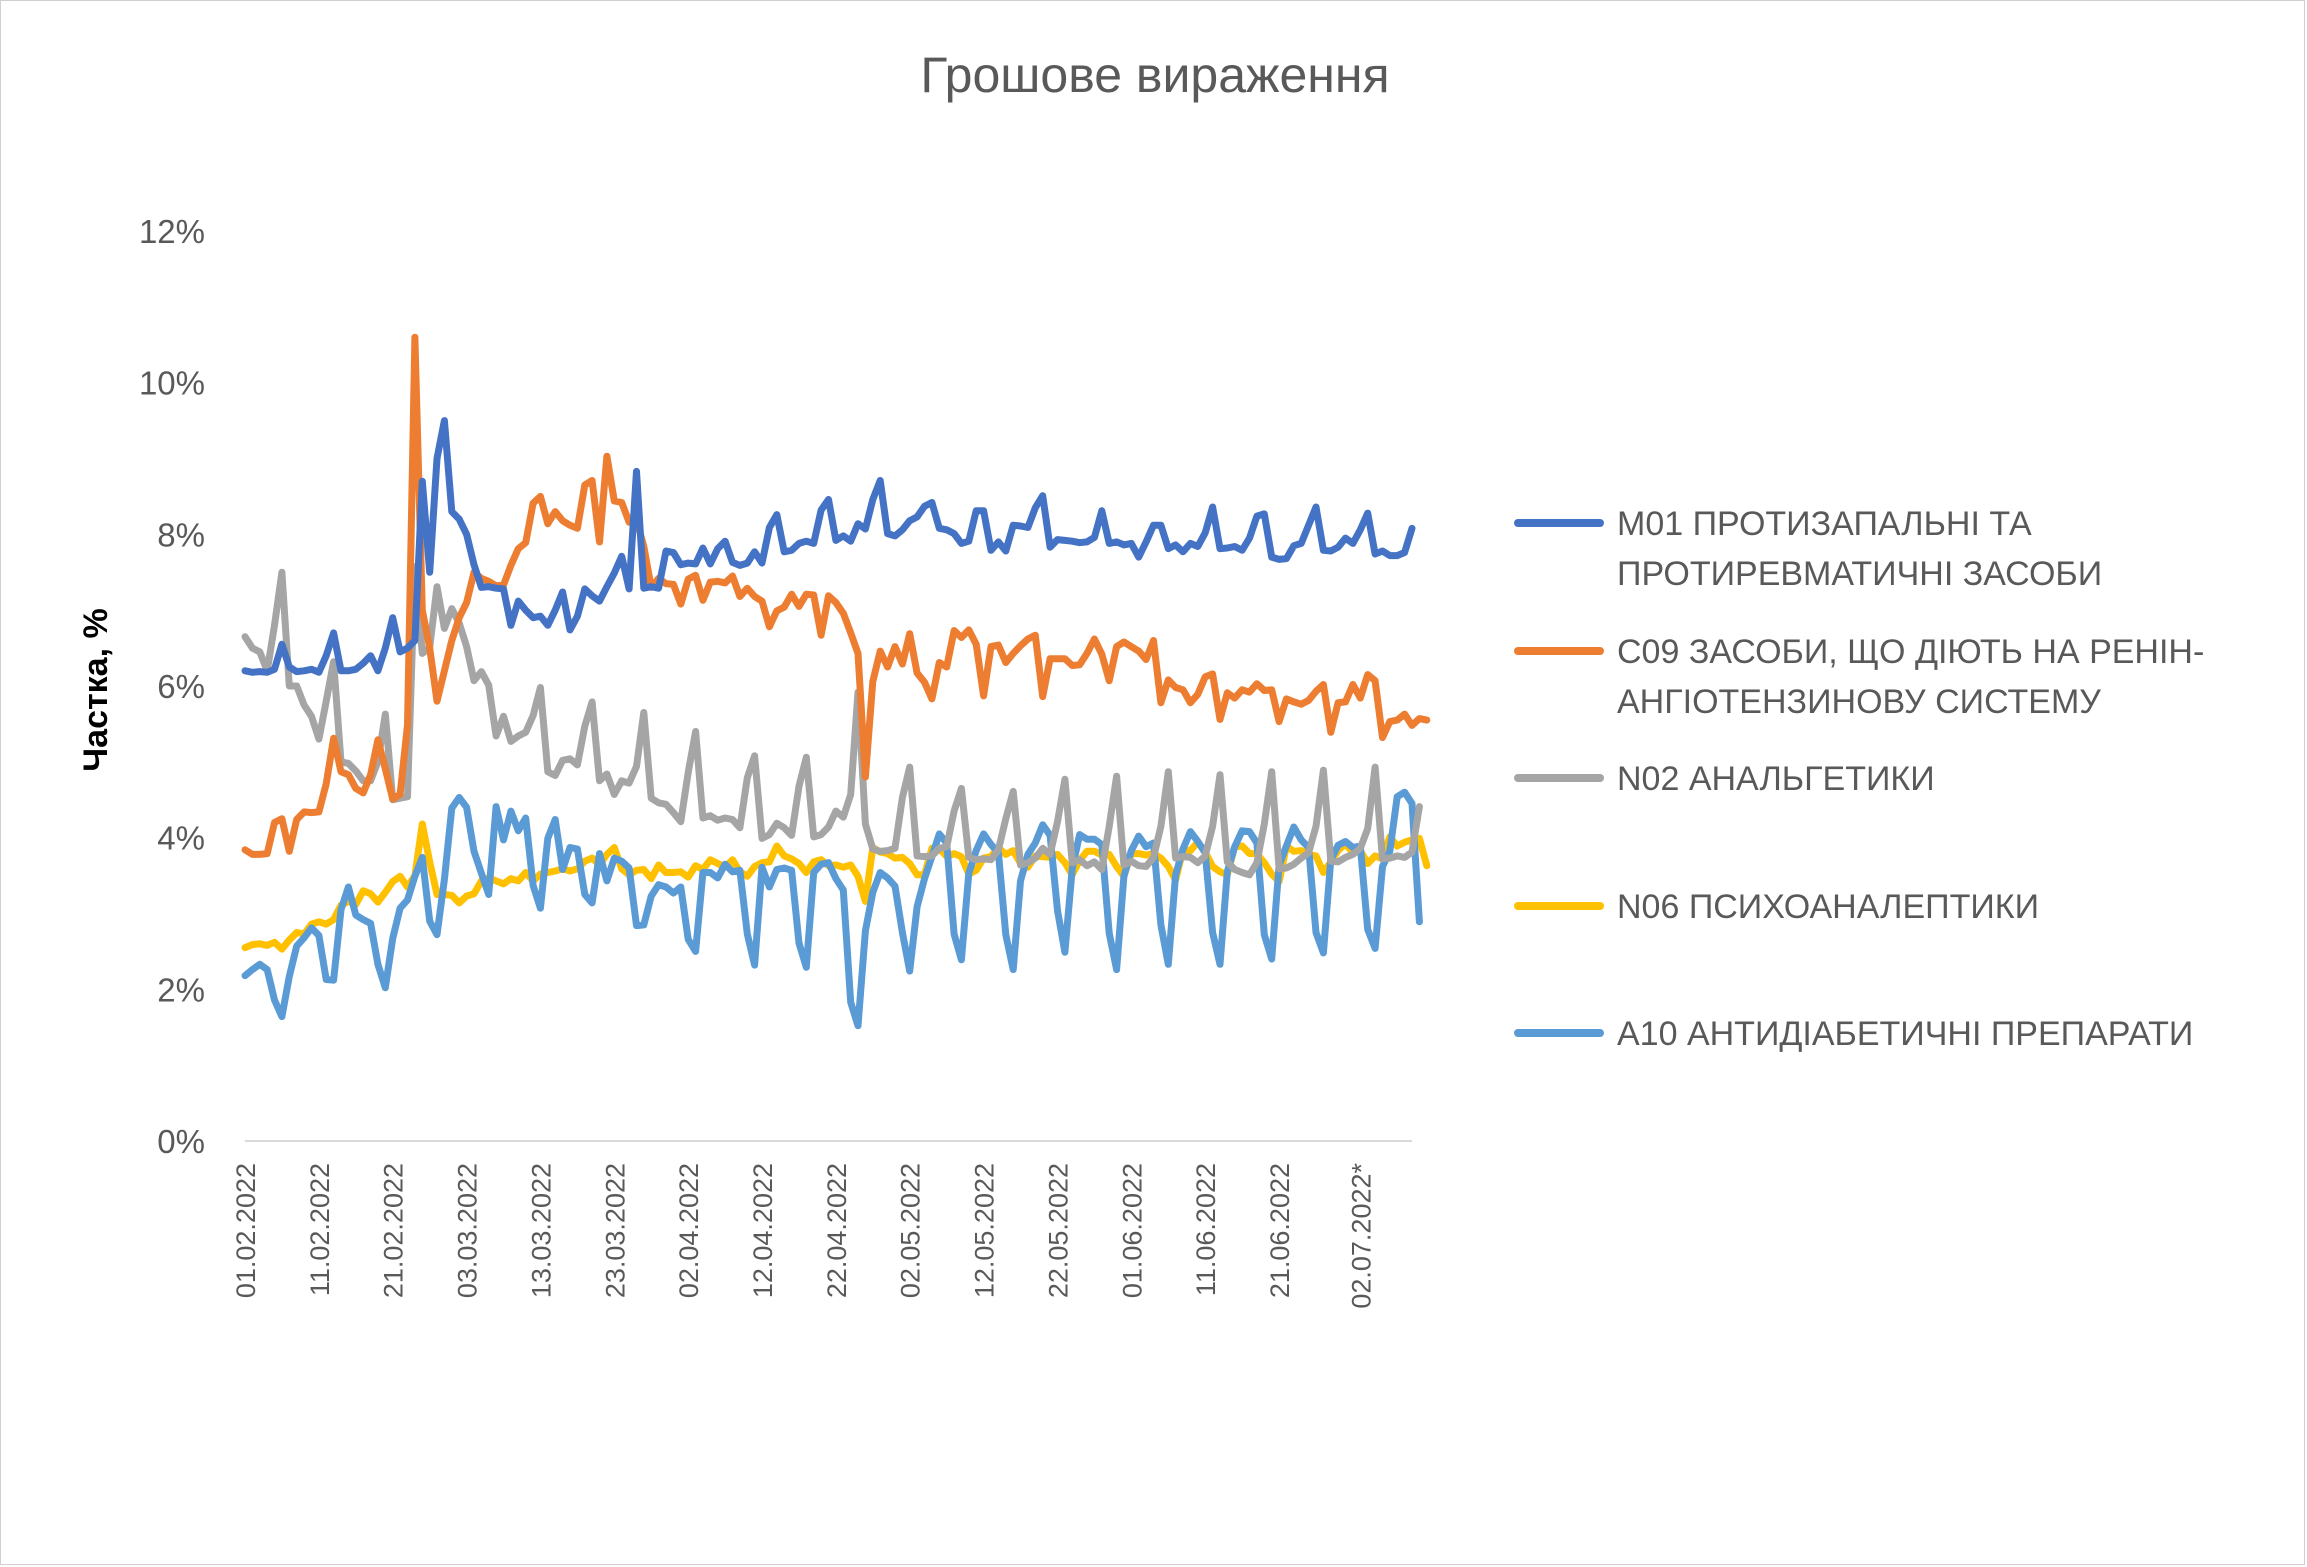  What do you see at coordinates (181, 686) in the screenshot?
I see `y-tick-label: 6%` at bounding box center [181, 686].